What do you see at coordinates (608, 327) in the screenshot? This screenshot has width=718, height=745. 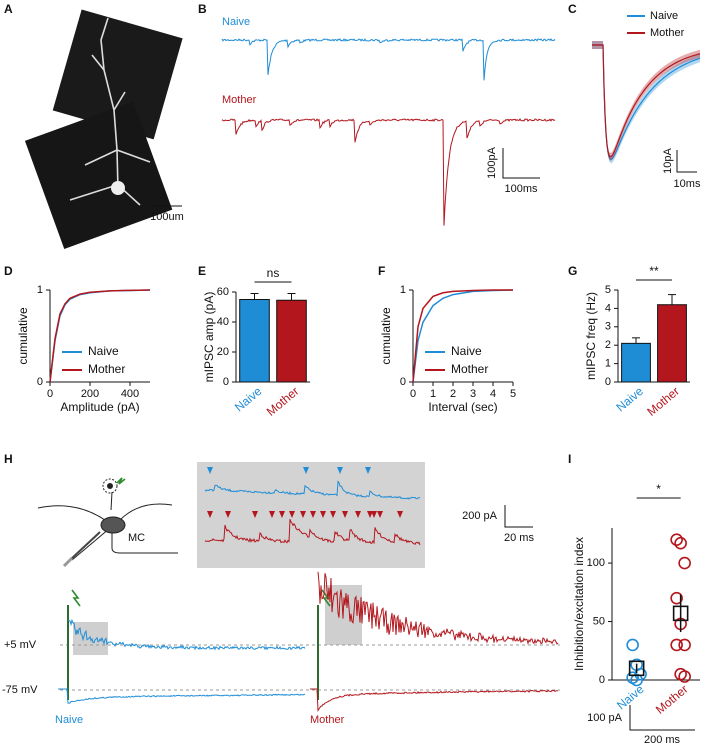 I see `y-tick-label: 3` at bounding box center [608, 327].